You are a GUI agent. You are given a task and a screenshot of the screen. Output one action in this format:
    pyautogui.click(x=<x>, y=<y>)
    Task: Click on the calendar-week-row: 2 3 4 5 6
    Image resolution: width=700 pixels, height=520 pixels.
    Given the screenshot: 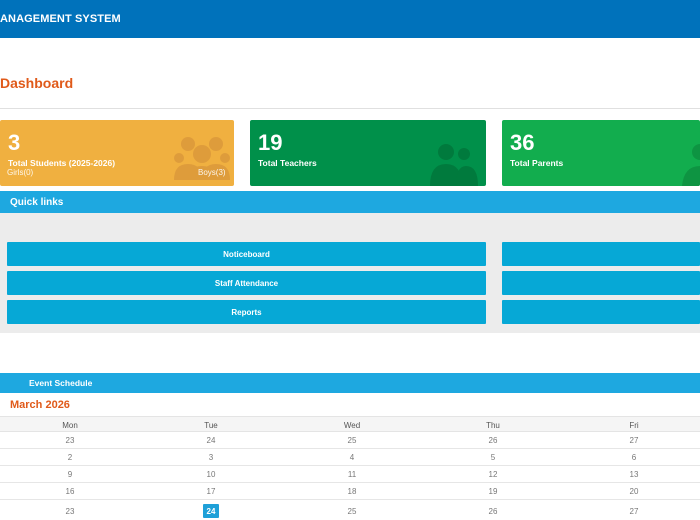 What is the action you would take?
    pyautogui.click(x=350, y=457)
    